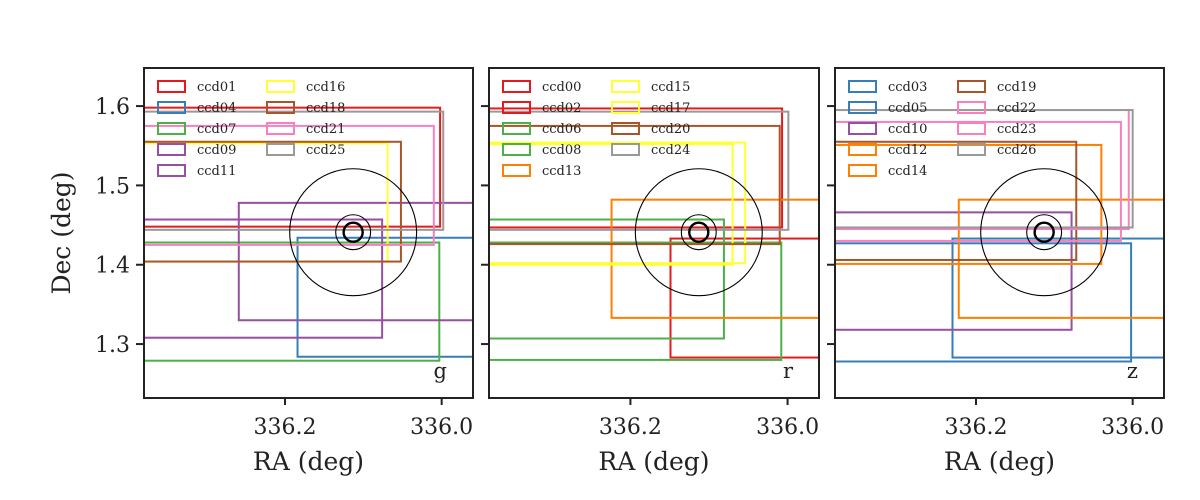 This screenshot has height=500, width=1200. What do you see at coordinates (216, 171) in the screenshot?
I see `legend-entry: ccd11` at bounding box center [216, 171].